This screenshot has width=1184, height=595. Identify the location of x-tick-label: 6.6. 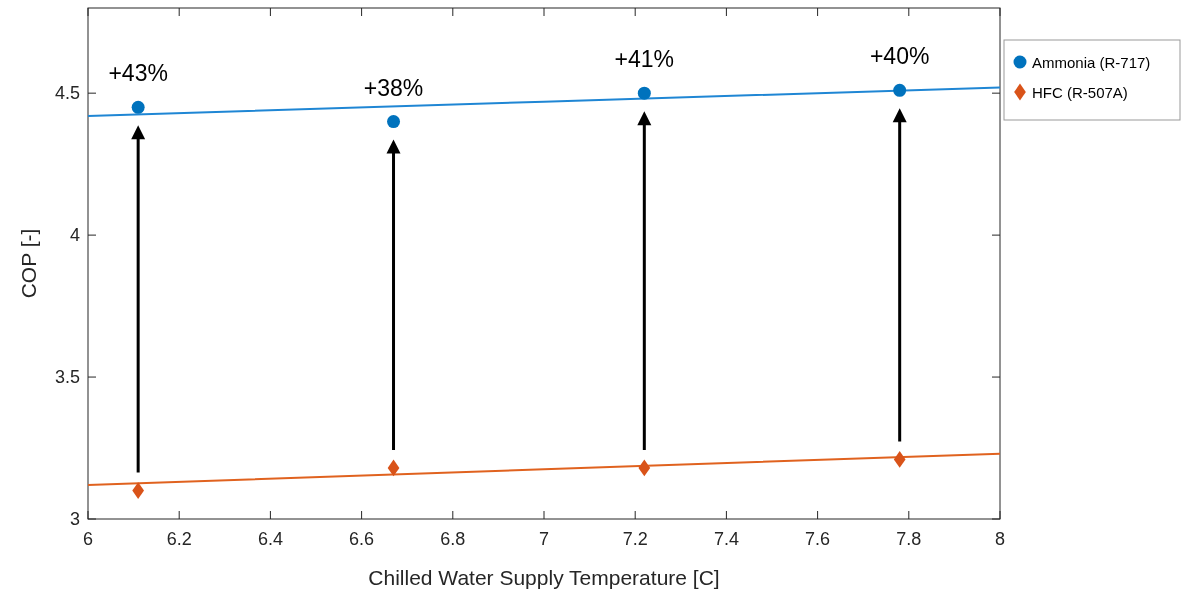
(362, 539).